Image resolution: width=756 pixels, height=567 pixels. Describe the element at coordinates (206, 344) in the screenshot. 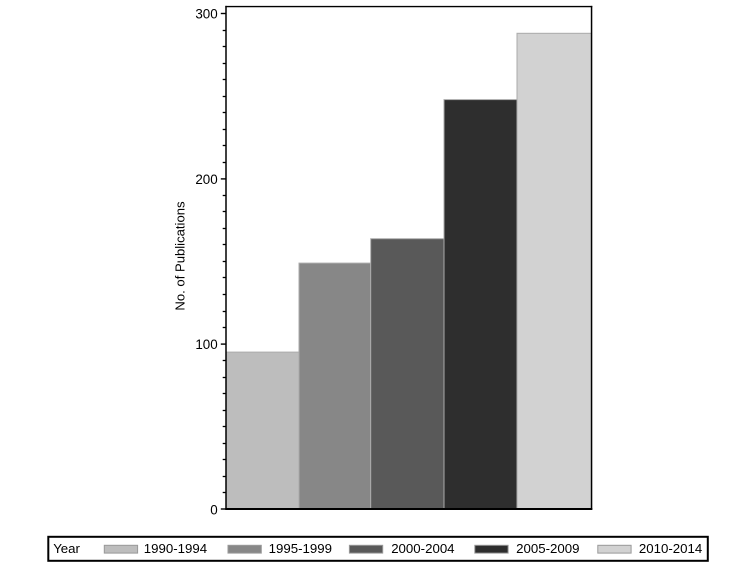

I see `svg-text: 100` at that location.